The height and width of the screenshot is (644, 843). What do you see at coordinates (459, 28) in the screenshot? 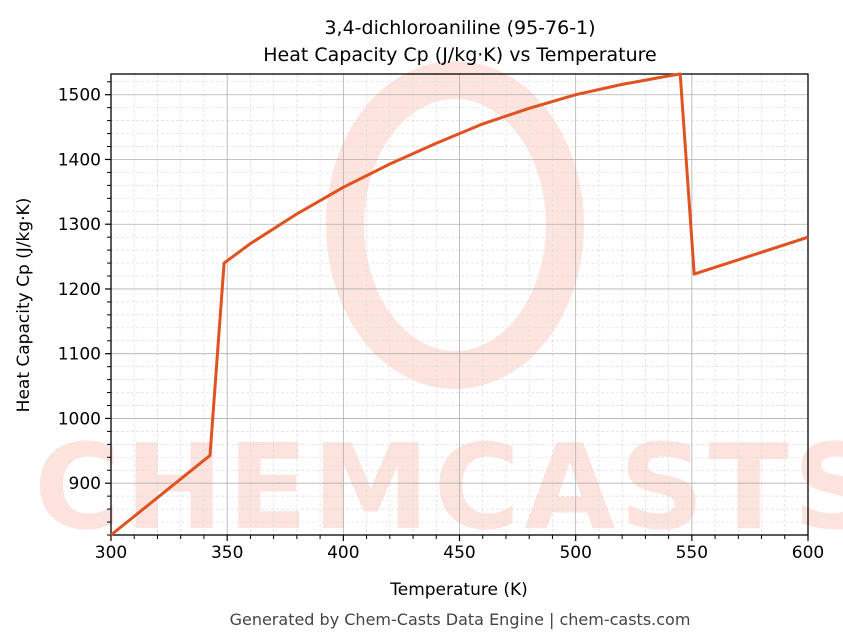
I see `chart-title: 3,4-dichloroaniline (95-76-1)` at bounding box center [459, 28].